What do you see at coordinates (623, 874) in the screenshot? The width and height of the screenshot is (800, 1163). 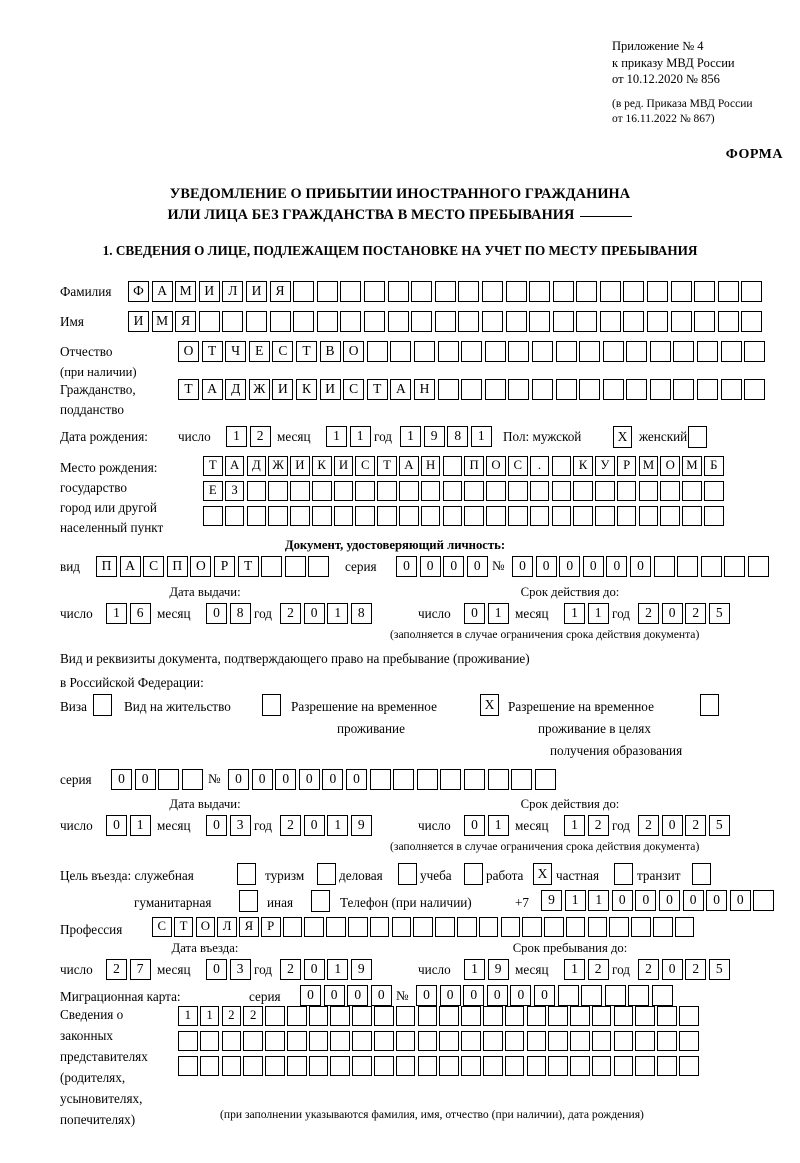 I see `purpose-private-checkbox` at bounding box center [623, 874].